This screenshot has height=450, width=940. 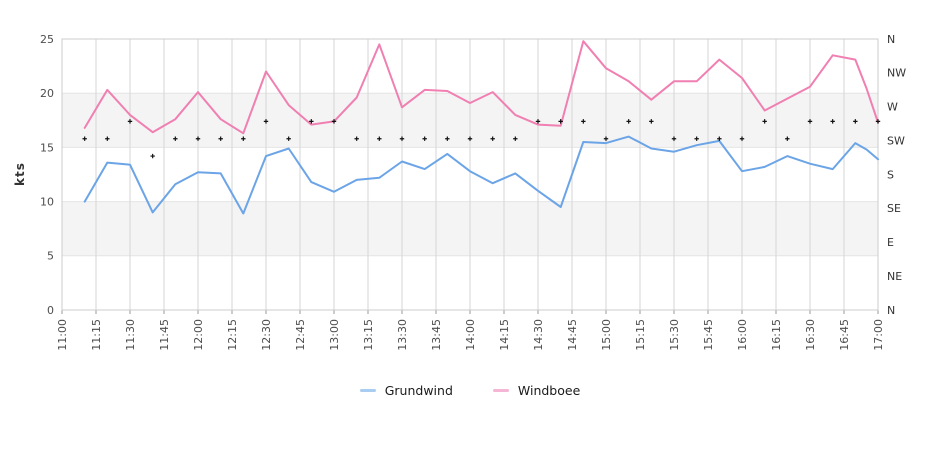 I want to click on svg-text: 13:00, so click(x=334, y=335).